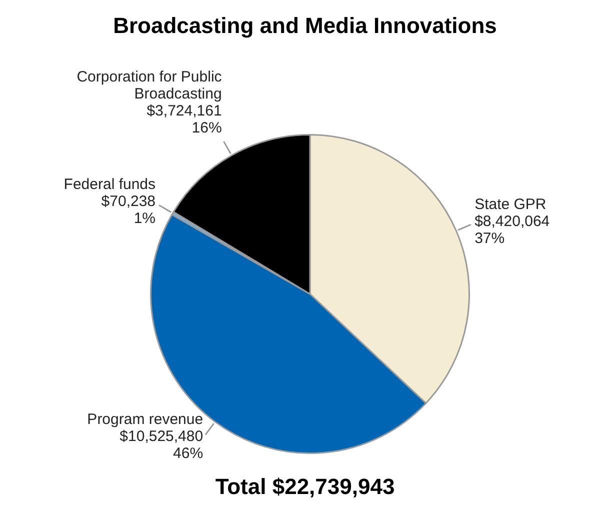 This screenshot has width=610, height=514. I want to click on data-label: $8,420,064 37%, so click(512, 230).